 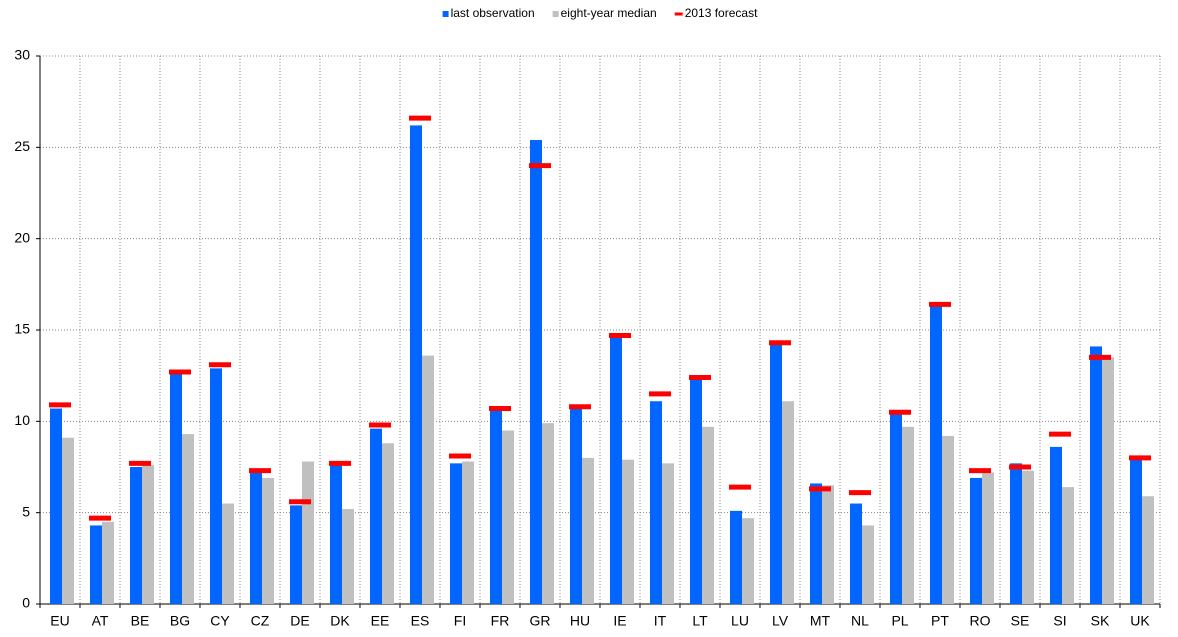 I want to click on x-tick-label: CY, so click(x=220, y=621).